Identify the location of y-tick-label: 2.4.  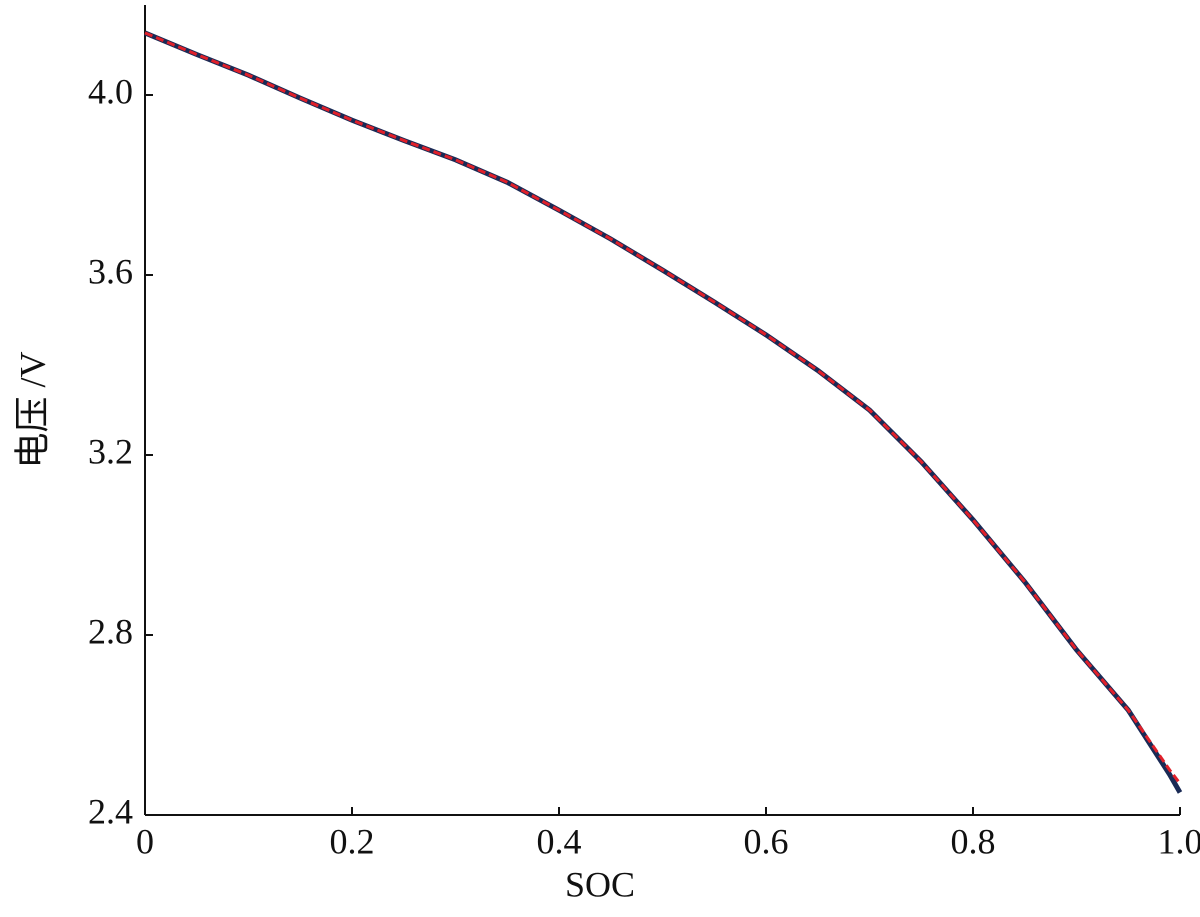
(110, 811).